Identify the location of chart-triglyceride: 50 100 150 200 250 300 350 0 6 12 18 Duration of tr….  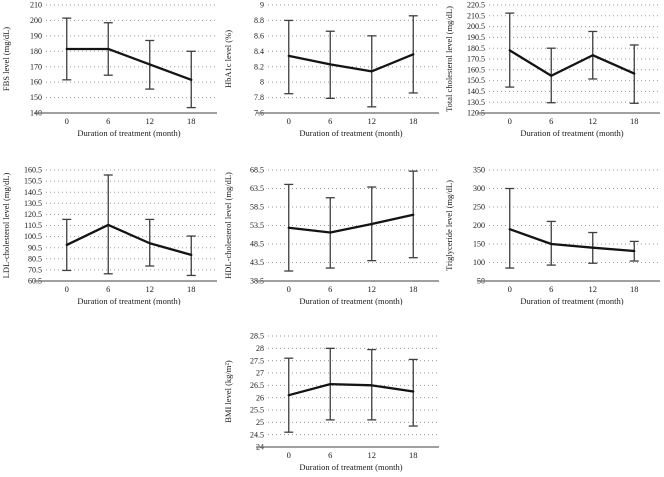
(553, 232).